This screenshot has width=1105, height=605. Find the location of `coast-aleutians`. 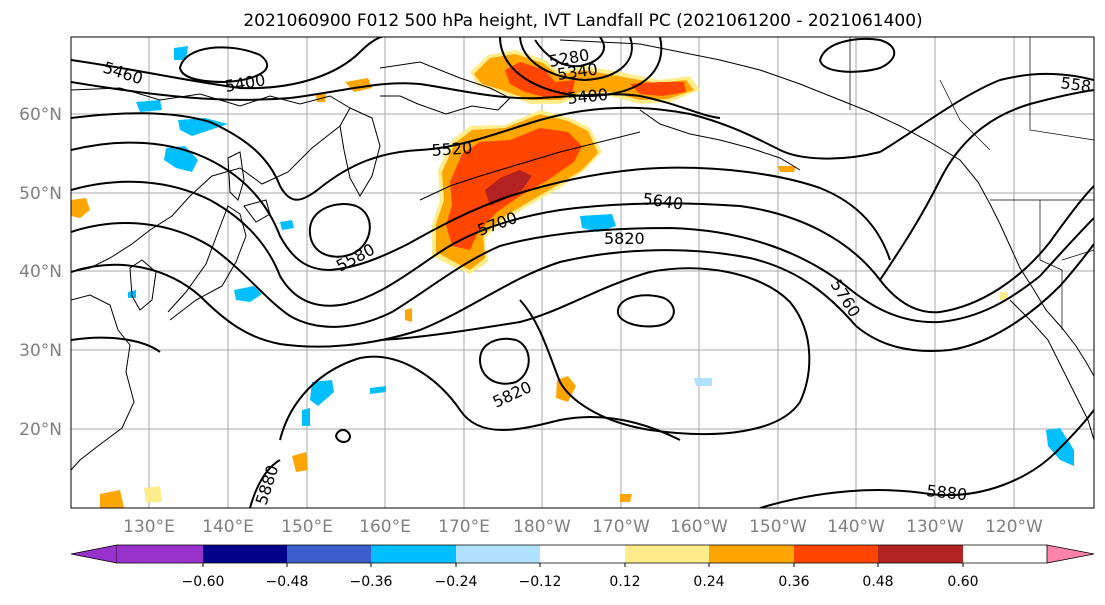

coast-aleutians is located at coordinates (530, 166).